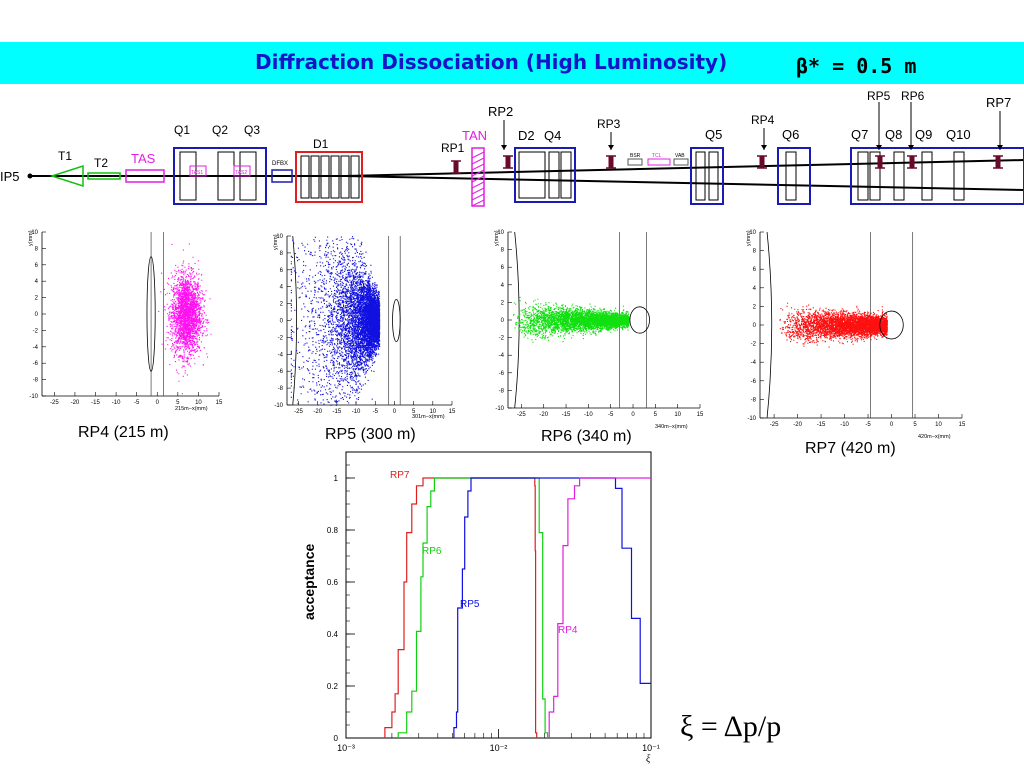 The width and height of the screenshot is (1024, 768). Describe the element at coordinates (474, 135) in the screenshot. I see `label-tan: TAN` at that location.